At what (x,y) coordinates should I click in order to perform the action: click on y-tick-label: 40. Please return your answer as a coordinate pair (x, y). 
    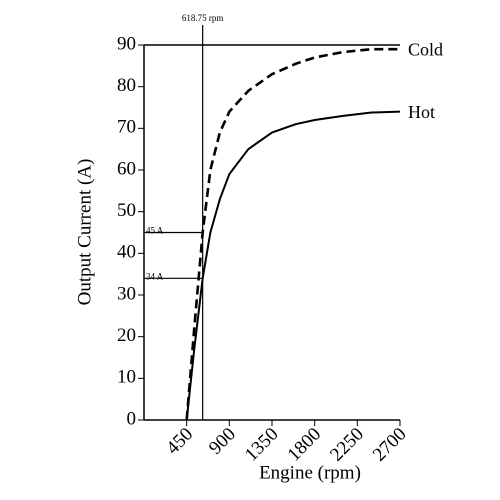
    Looking at the image, I should click on (126, 252).